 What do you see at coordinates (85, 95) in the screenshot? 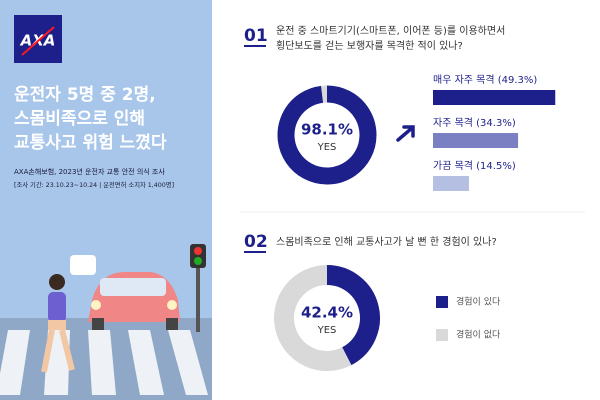
I see `headline: 운전자 5명 중 2명,` at bounding box center [85, 95].